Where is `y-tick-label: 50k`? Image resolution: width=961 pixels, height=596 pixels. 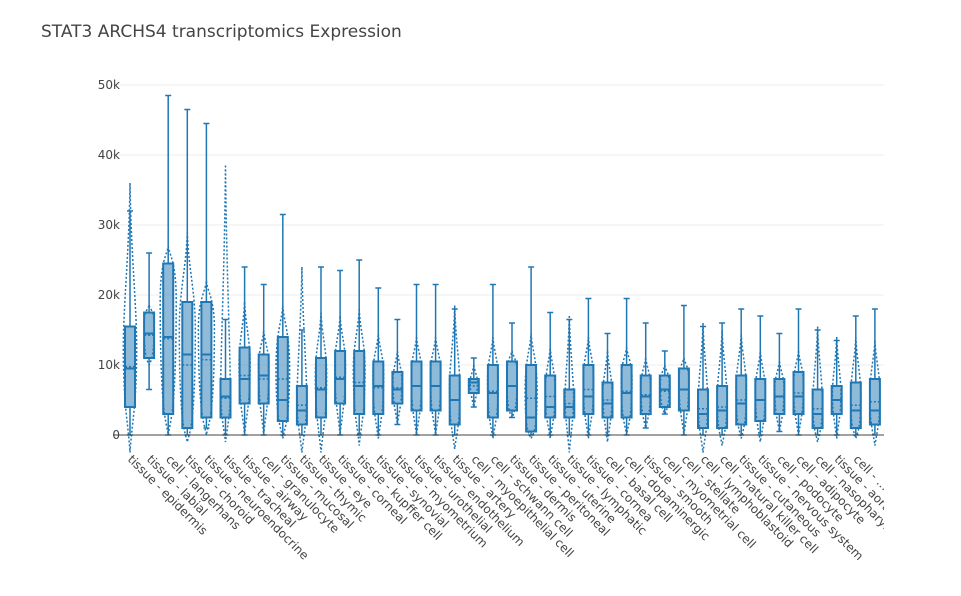 y-tick-label: 50k is located at coordinates (109, 85).